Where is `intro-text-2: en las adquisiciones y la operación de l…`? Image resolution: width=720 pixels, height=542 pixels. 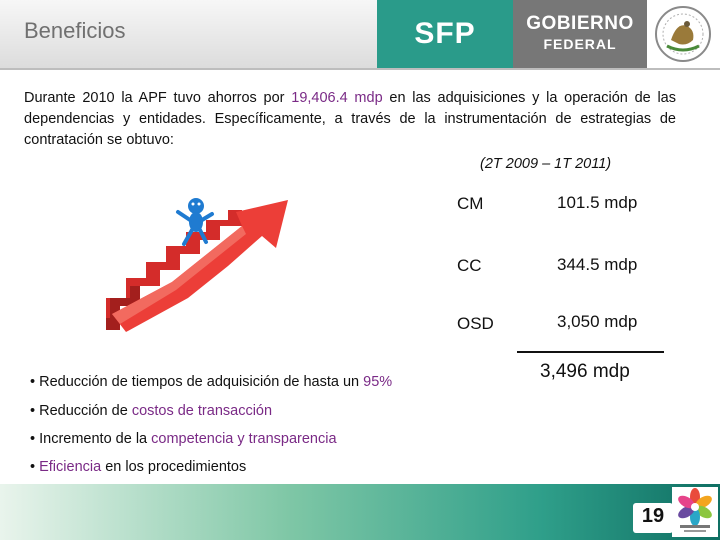
intro-text-2: en las adquisiciones y la operación de l… is located at coordinates (350, 119).